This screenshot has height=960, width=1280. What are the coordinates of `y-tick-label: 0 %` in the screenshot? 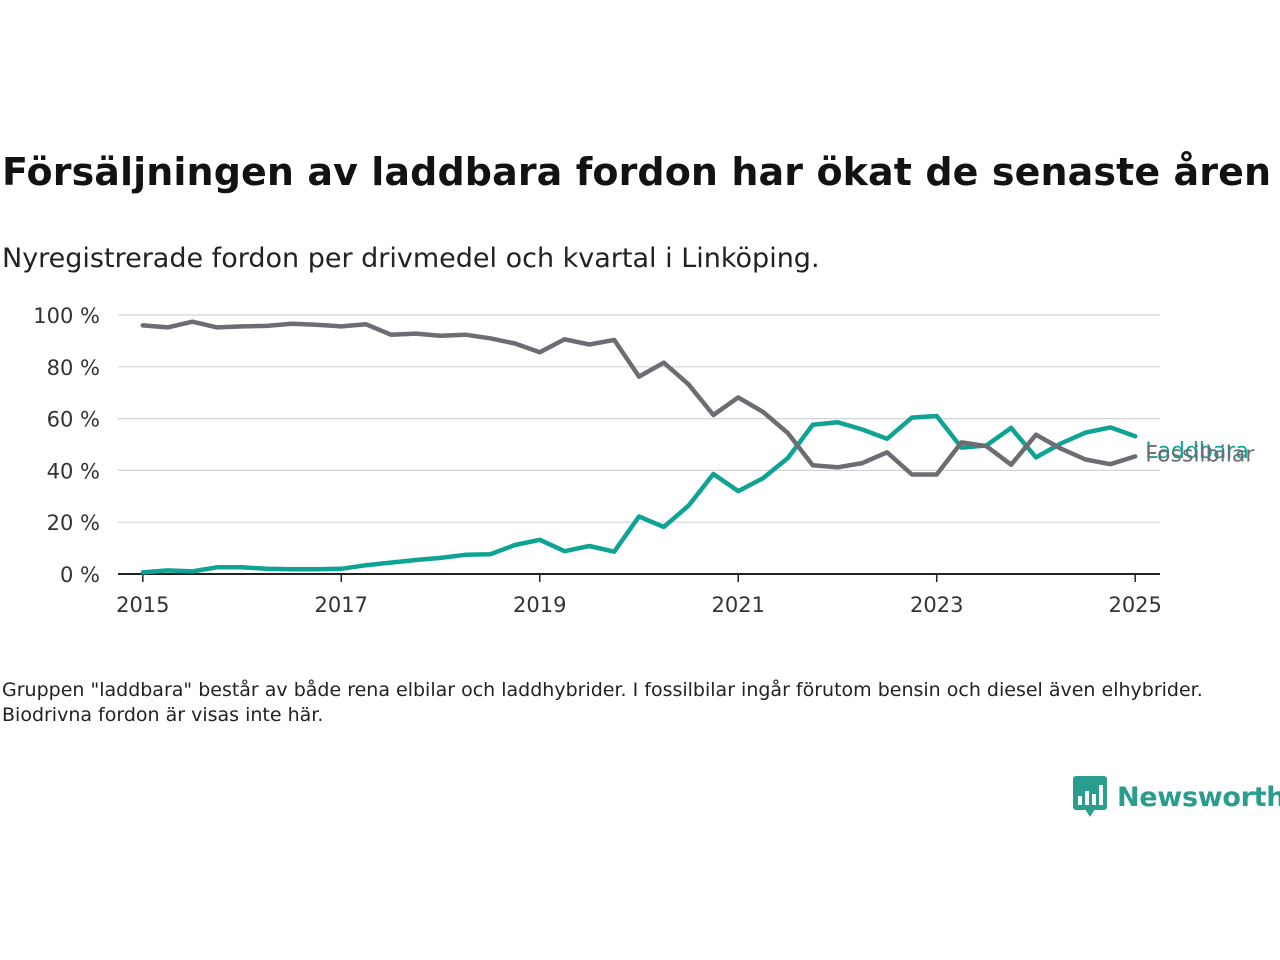 It's located at (80, 575).